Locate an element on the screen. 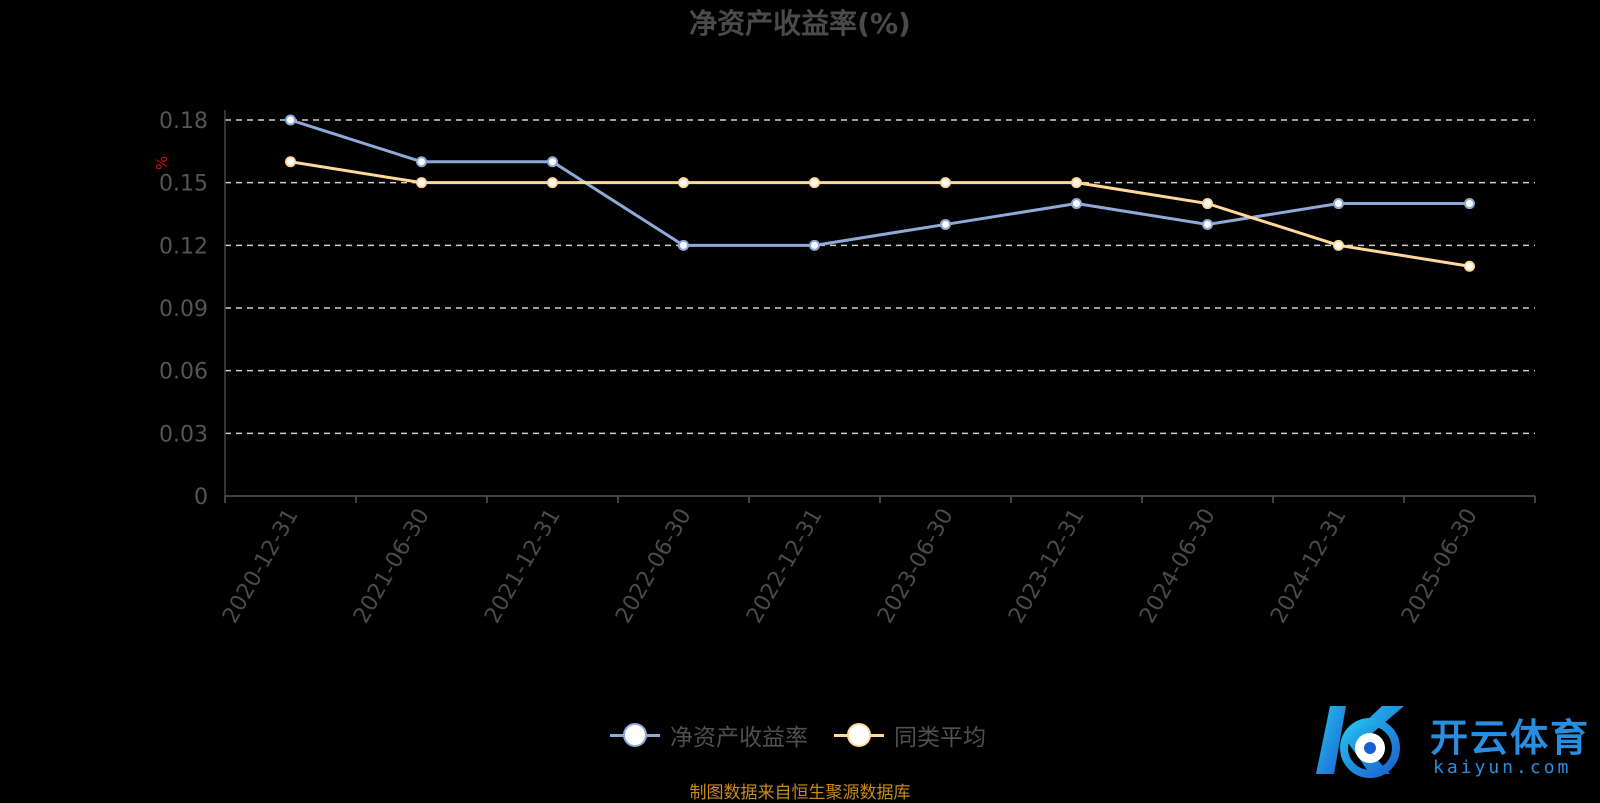 The height and width of the screenshot is (803, 1600). x-tick-label: 2023-06-30 is located at coordinates (916, 566).